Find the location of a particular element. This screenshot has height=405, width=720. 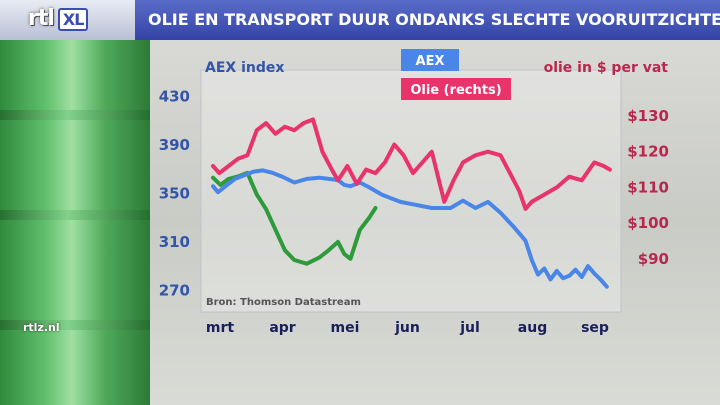

right-axis-ticks: $130 $120 $110 $100 $90 is located at coordinates (648, 187).